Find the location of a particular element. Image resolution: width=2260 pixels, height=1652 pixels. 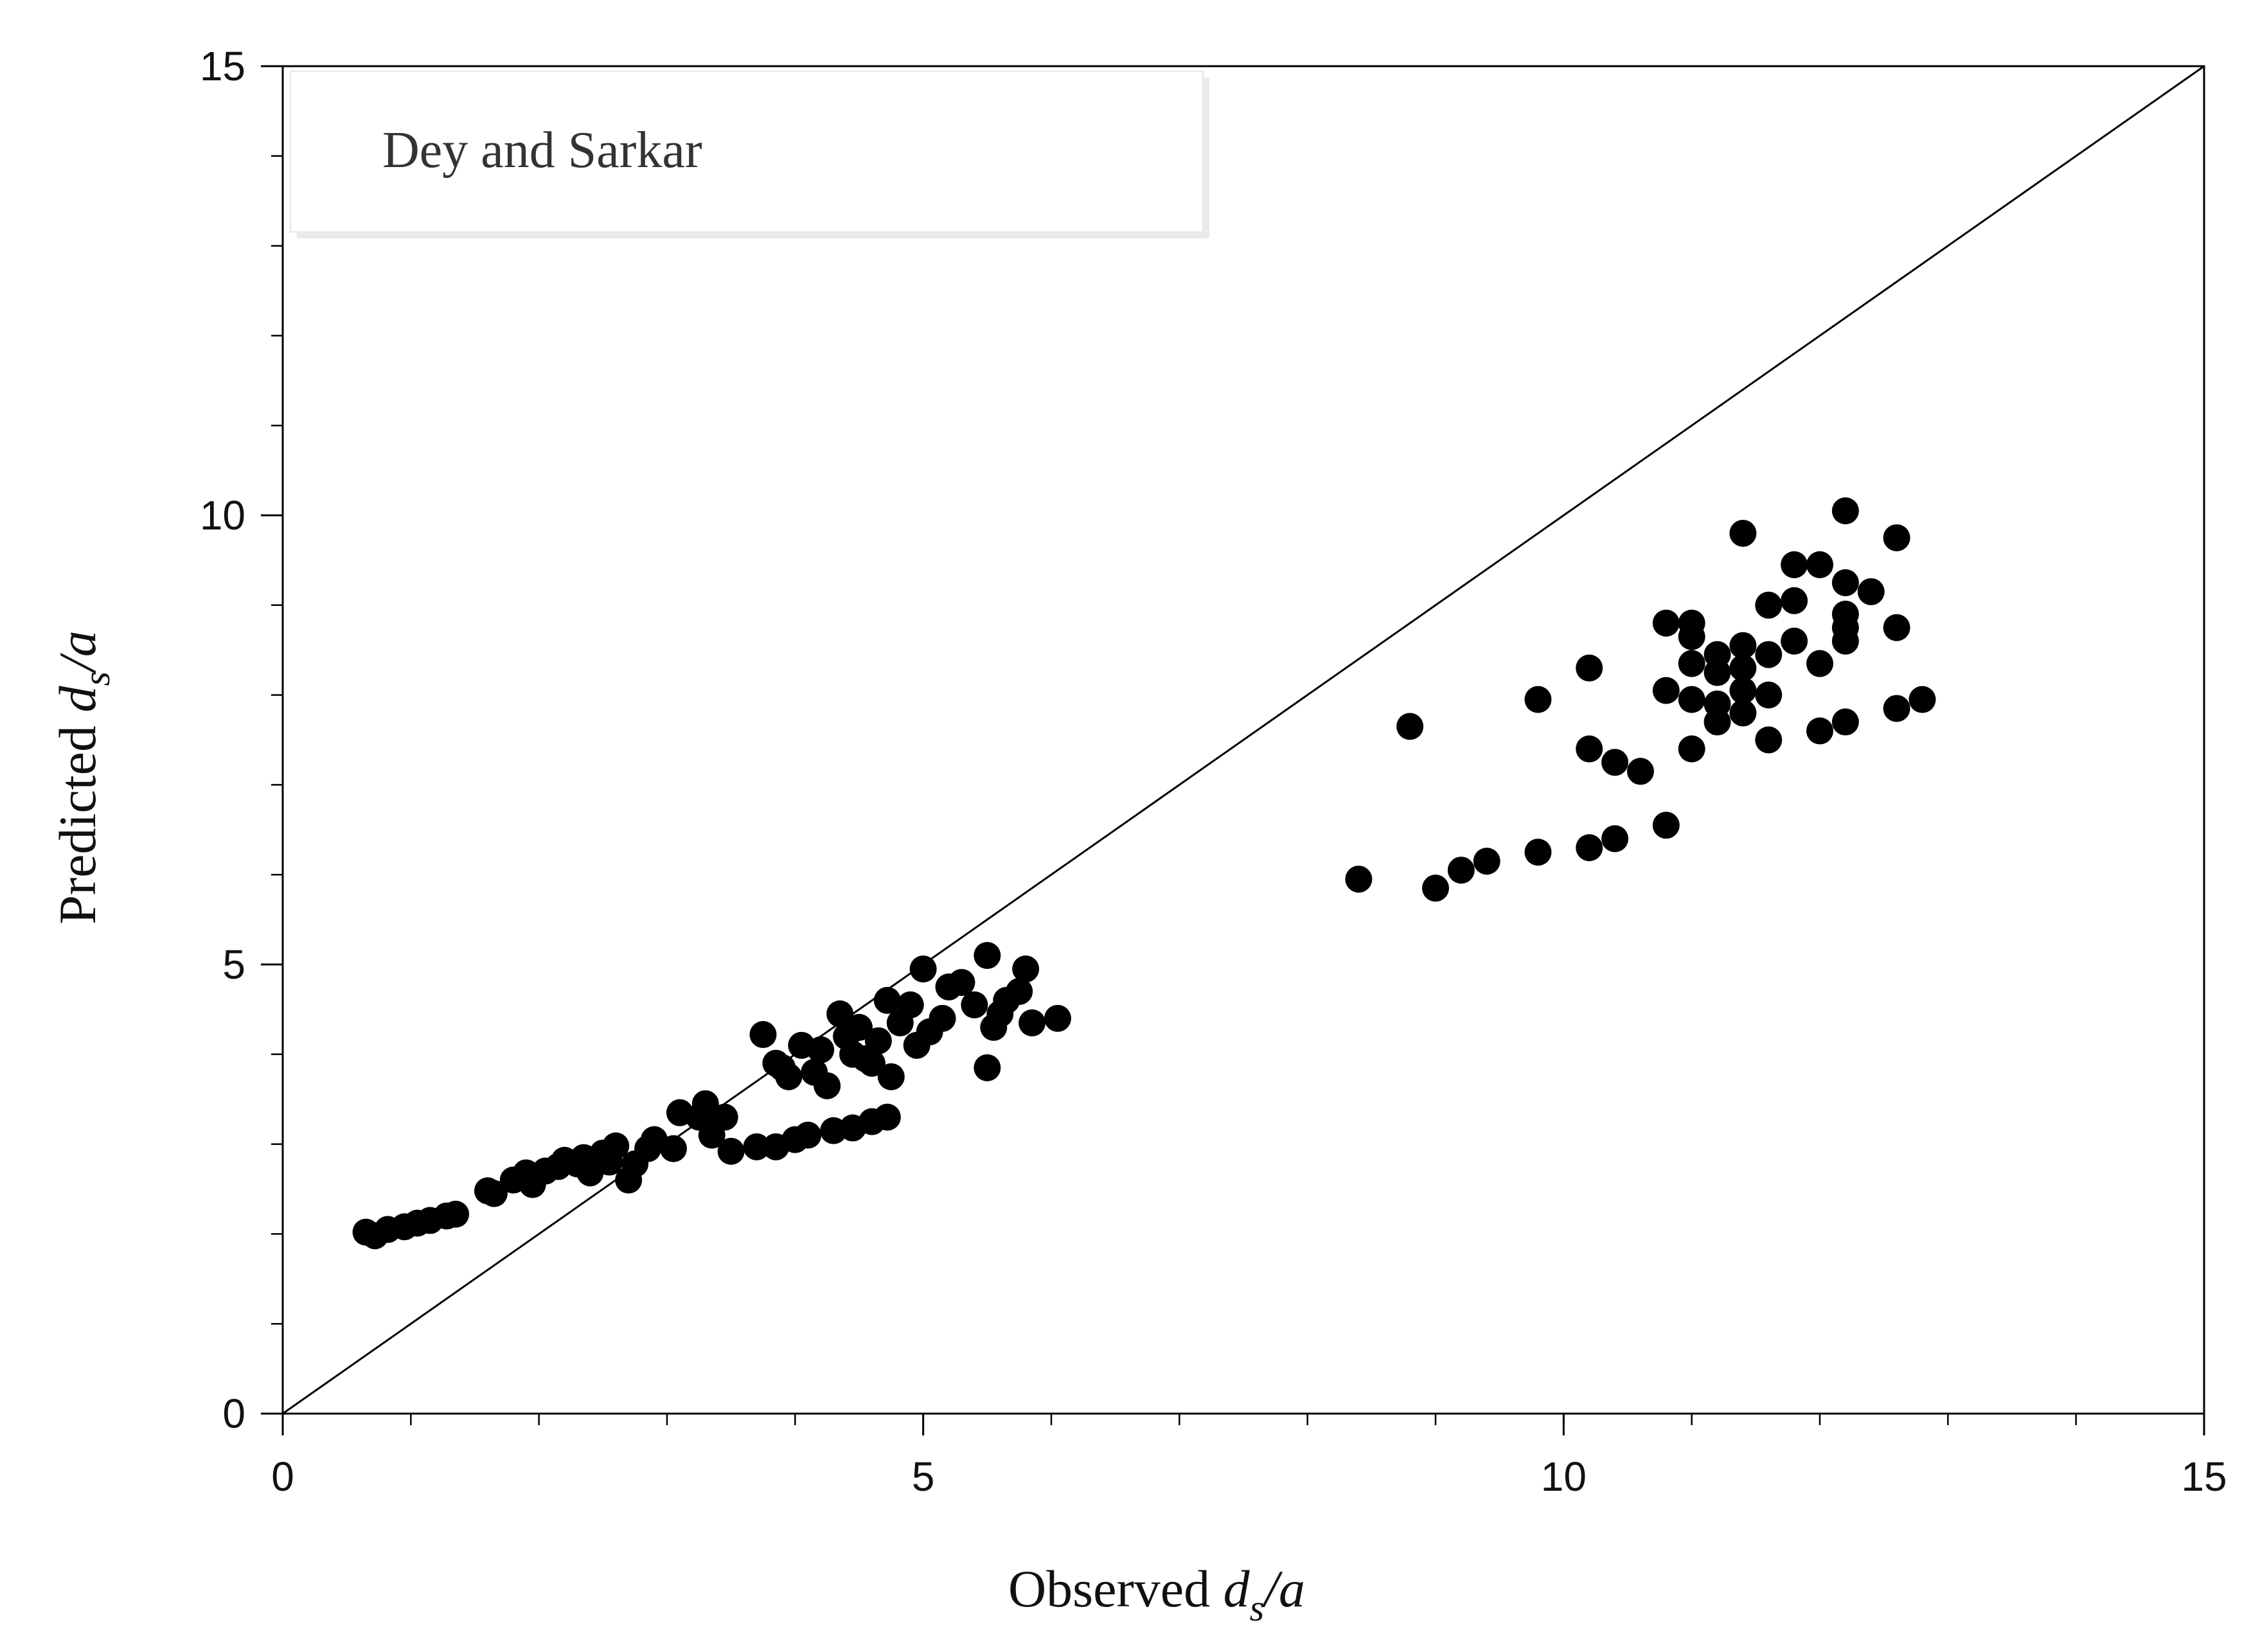

x-axis-title-prefix: Observed is located at coordinates (1115, 1588).